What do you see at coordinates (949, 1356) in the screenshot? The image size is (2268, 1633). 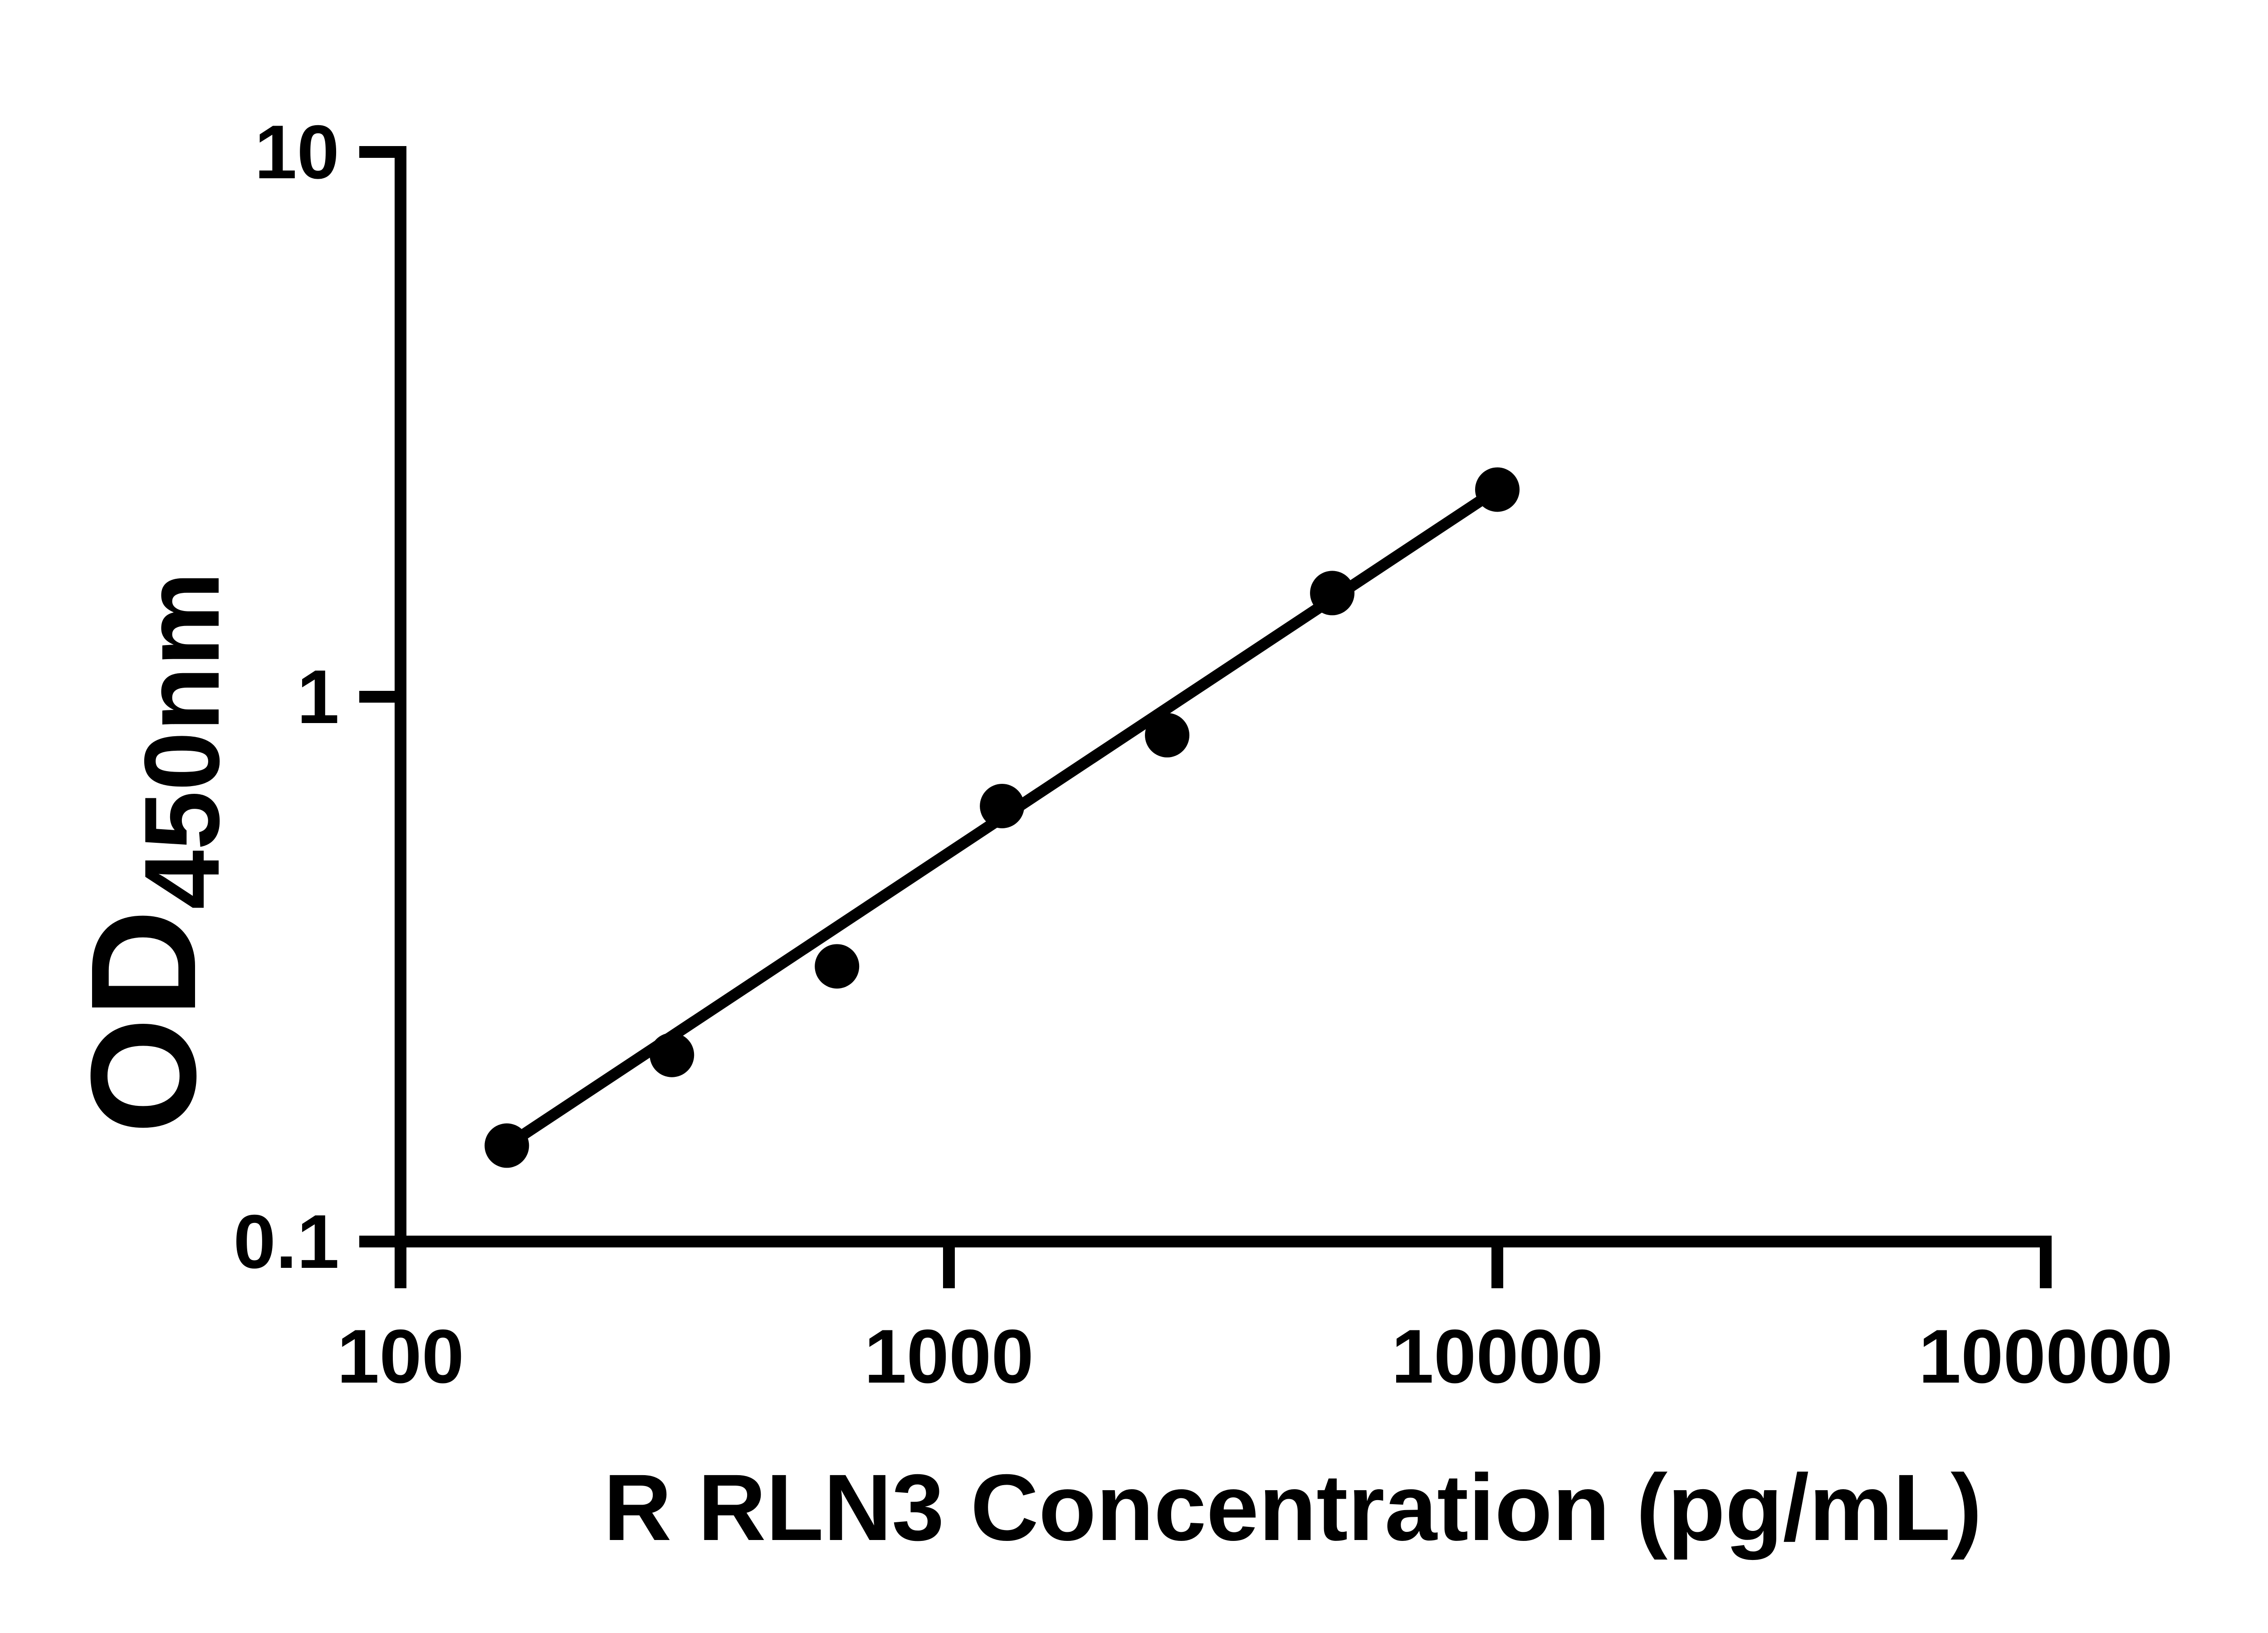 I see `x-tick-label: 1000` at bounding box center [949, 1356].